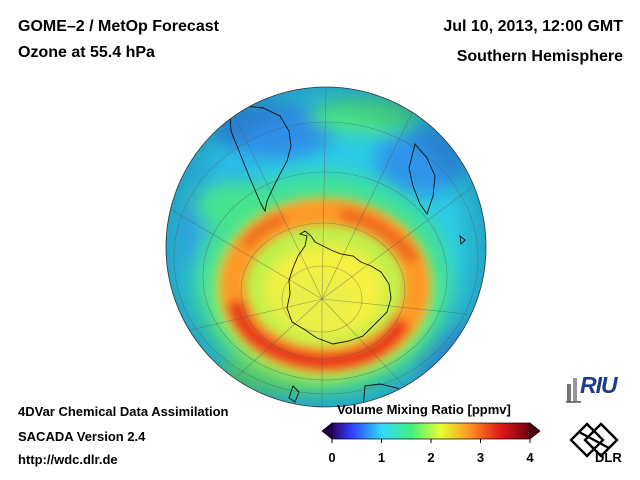 This screenshot has height=480, width=640. Describe the element at coordinates (68, 459) in the screenshot. I see `footer-url: http://wdc.dlr.de` at that location.